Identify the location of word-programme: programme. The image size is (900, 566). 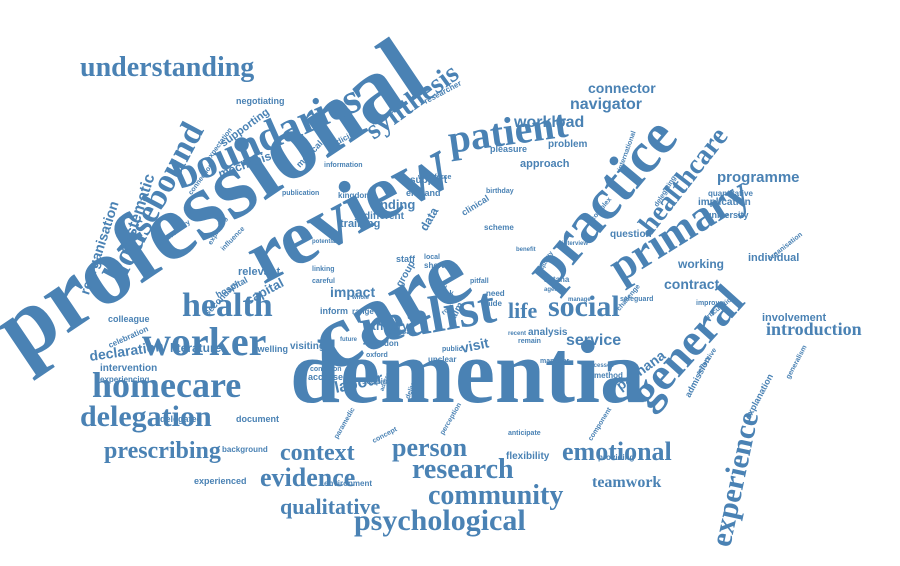
(758, 177).